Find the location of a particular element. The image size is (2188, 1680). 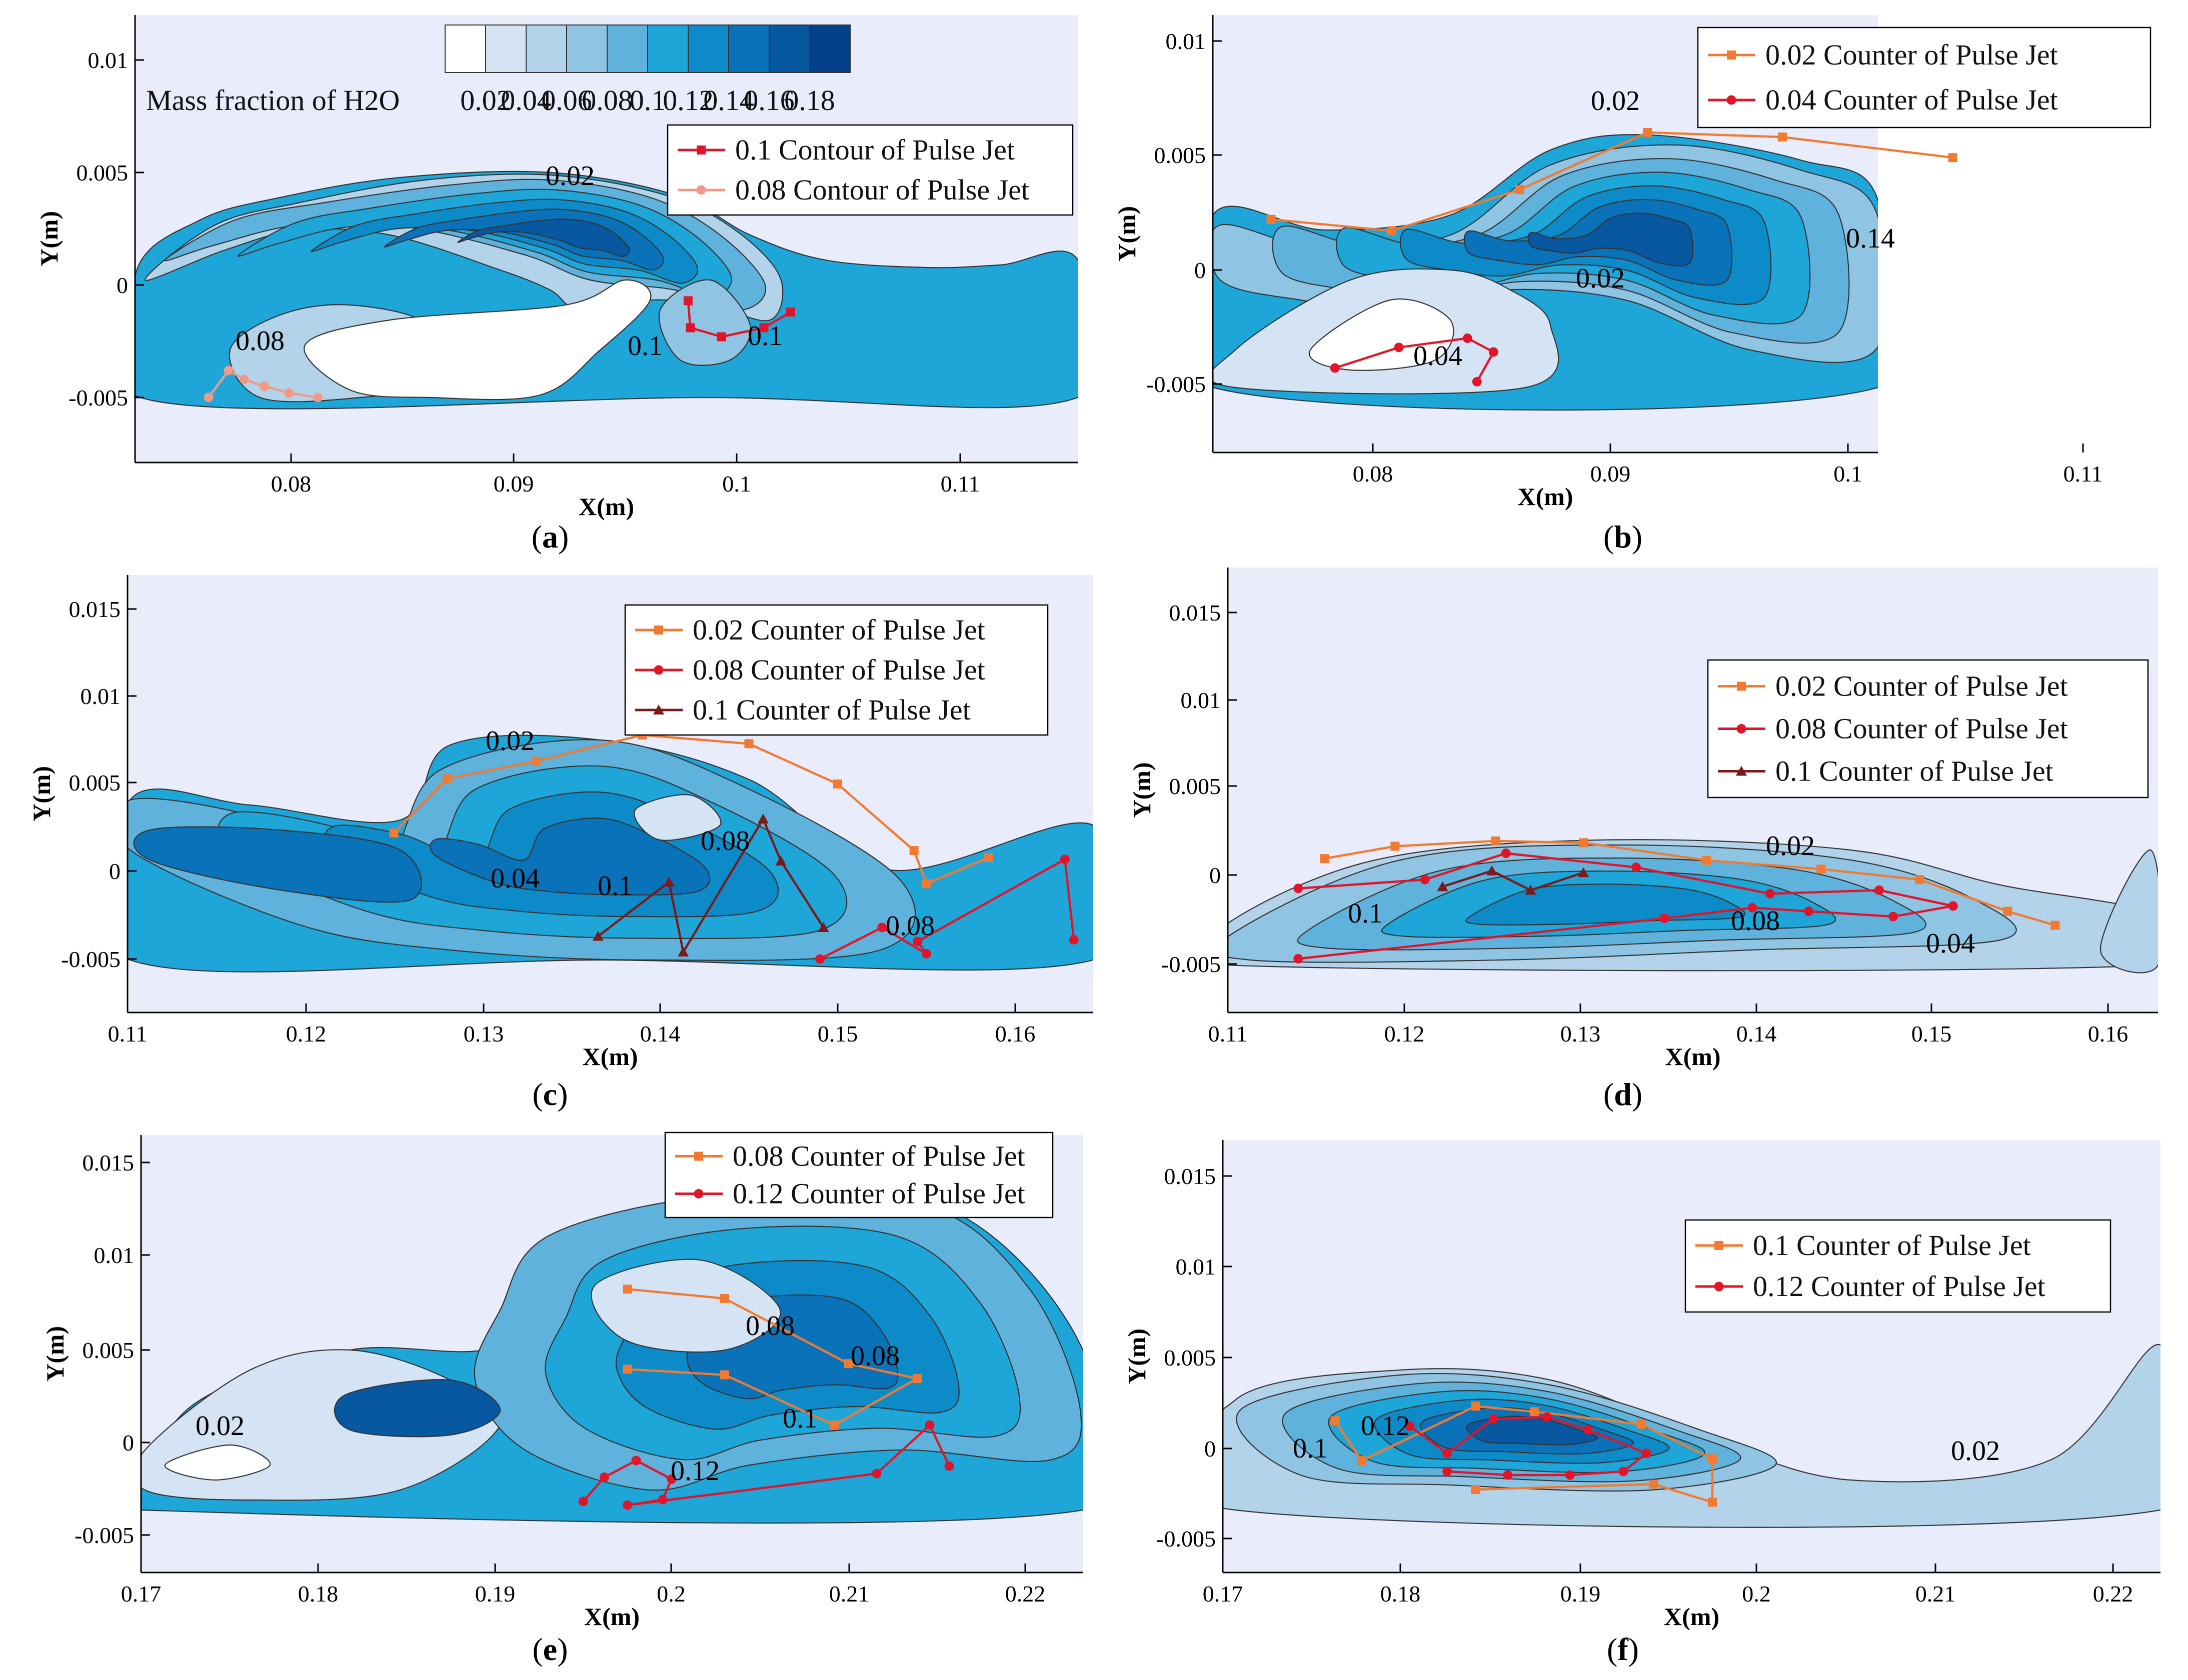

x-tick-label: 0.2 is located at coordinates (671, 1593).